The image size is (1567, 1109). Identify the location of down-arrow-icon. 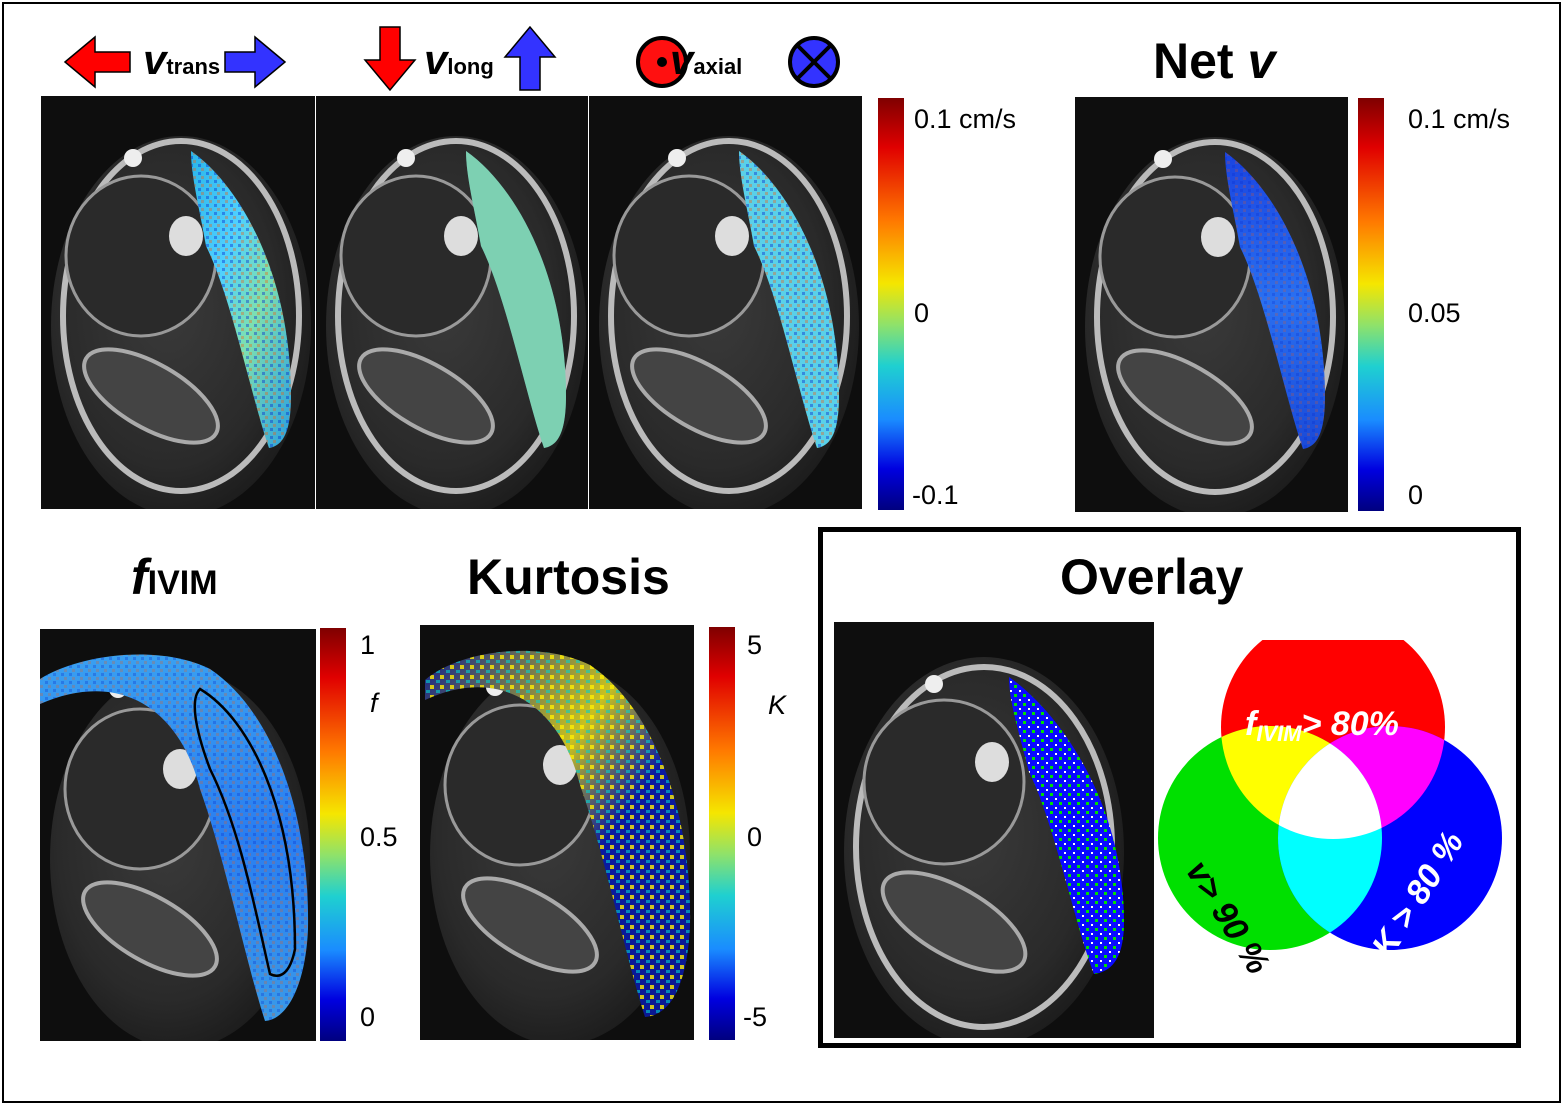
(390, 59).